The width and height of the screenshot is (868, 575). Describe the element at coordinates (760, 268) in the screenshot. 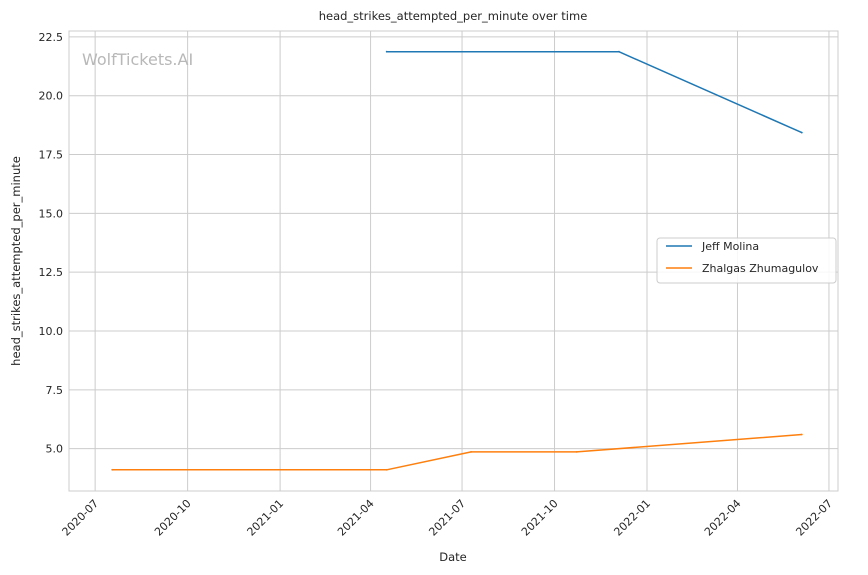

I see `legend-label-zhalgas-zhumagulov: Zhalgas Zhumagulov` at that location.